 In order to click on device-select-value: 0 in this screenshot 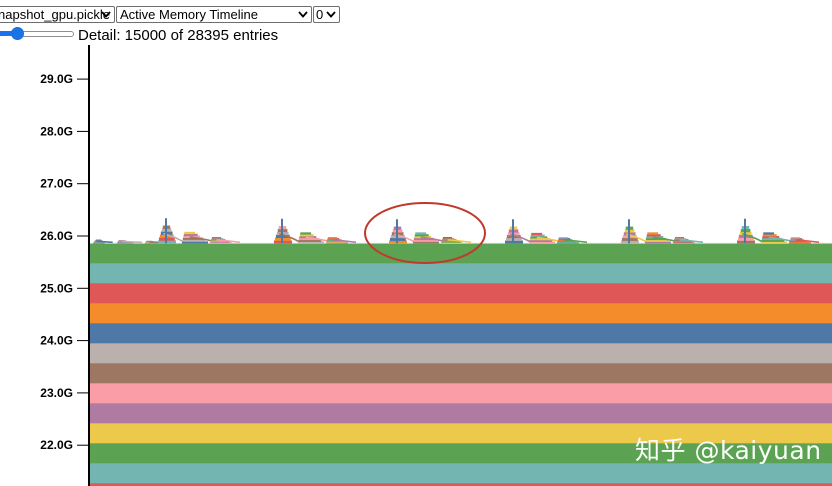, I will do `click(320, 14)`.